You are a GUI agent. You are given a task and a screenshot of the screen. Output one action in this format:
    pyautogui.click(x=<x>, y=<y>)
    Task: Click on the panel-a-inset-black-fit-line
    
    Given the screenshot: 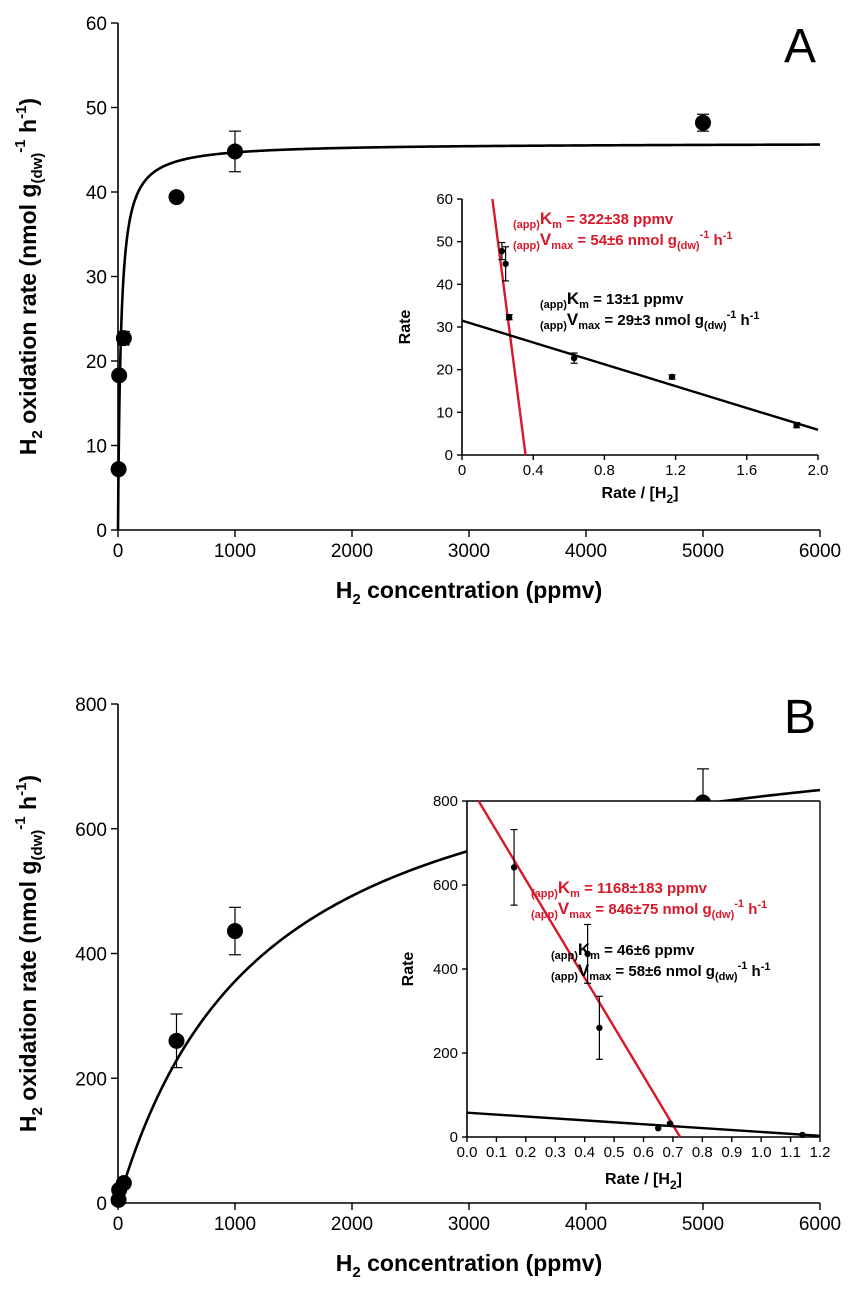 What is the action you would take?
    pyautogui.click(x=640, y=375)
    